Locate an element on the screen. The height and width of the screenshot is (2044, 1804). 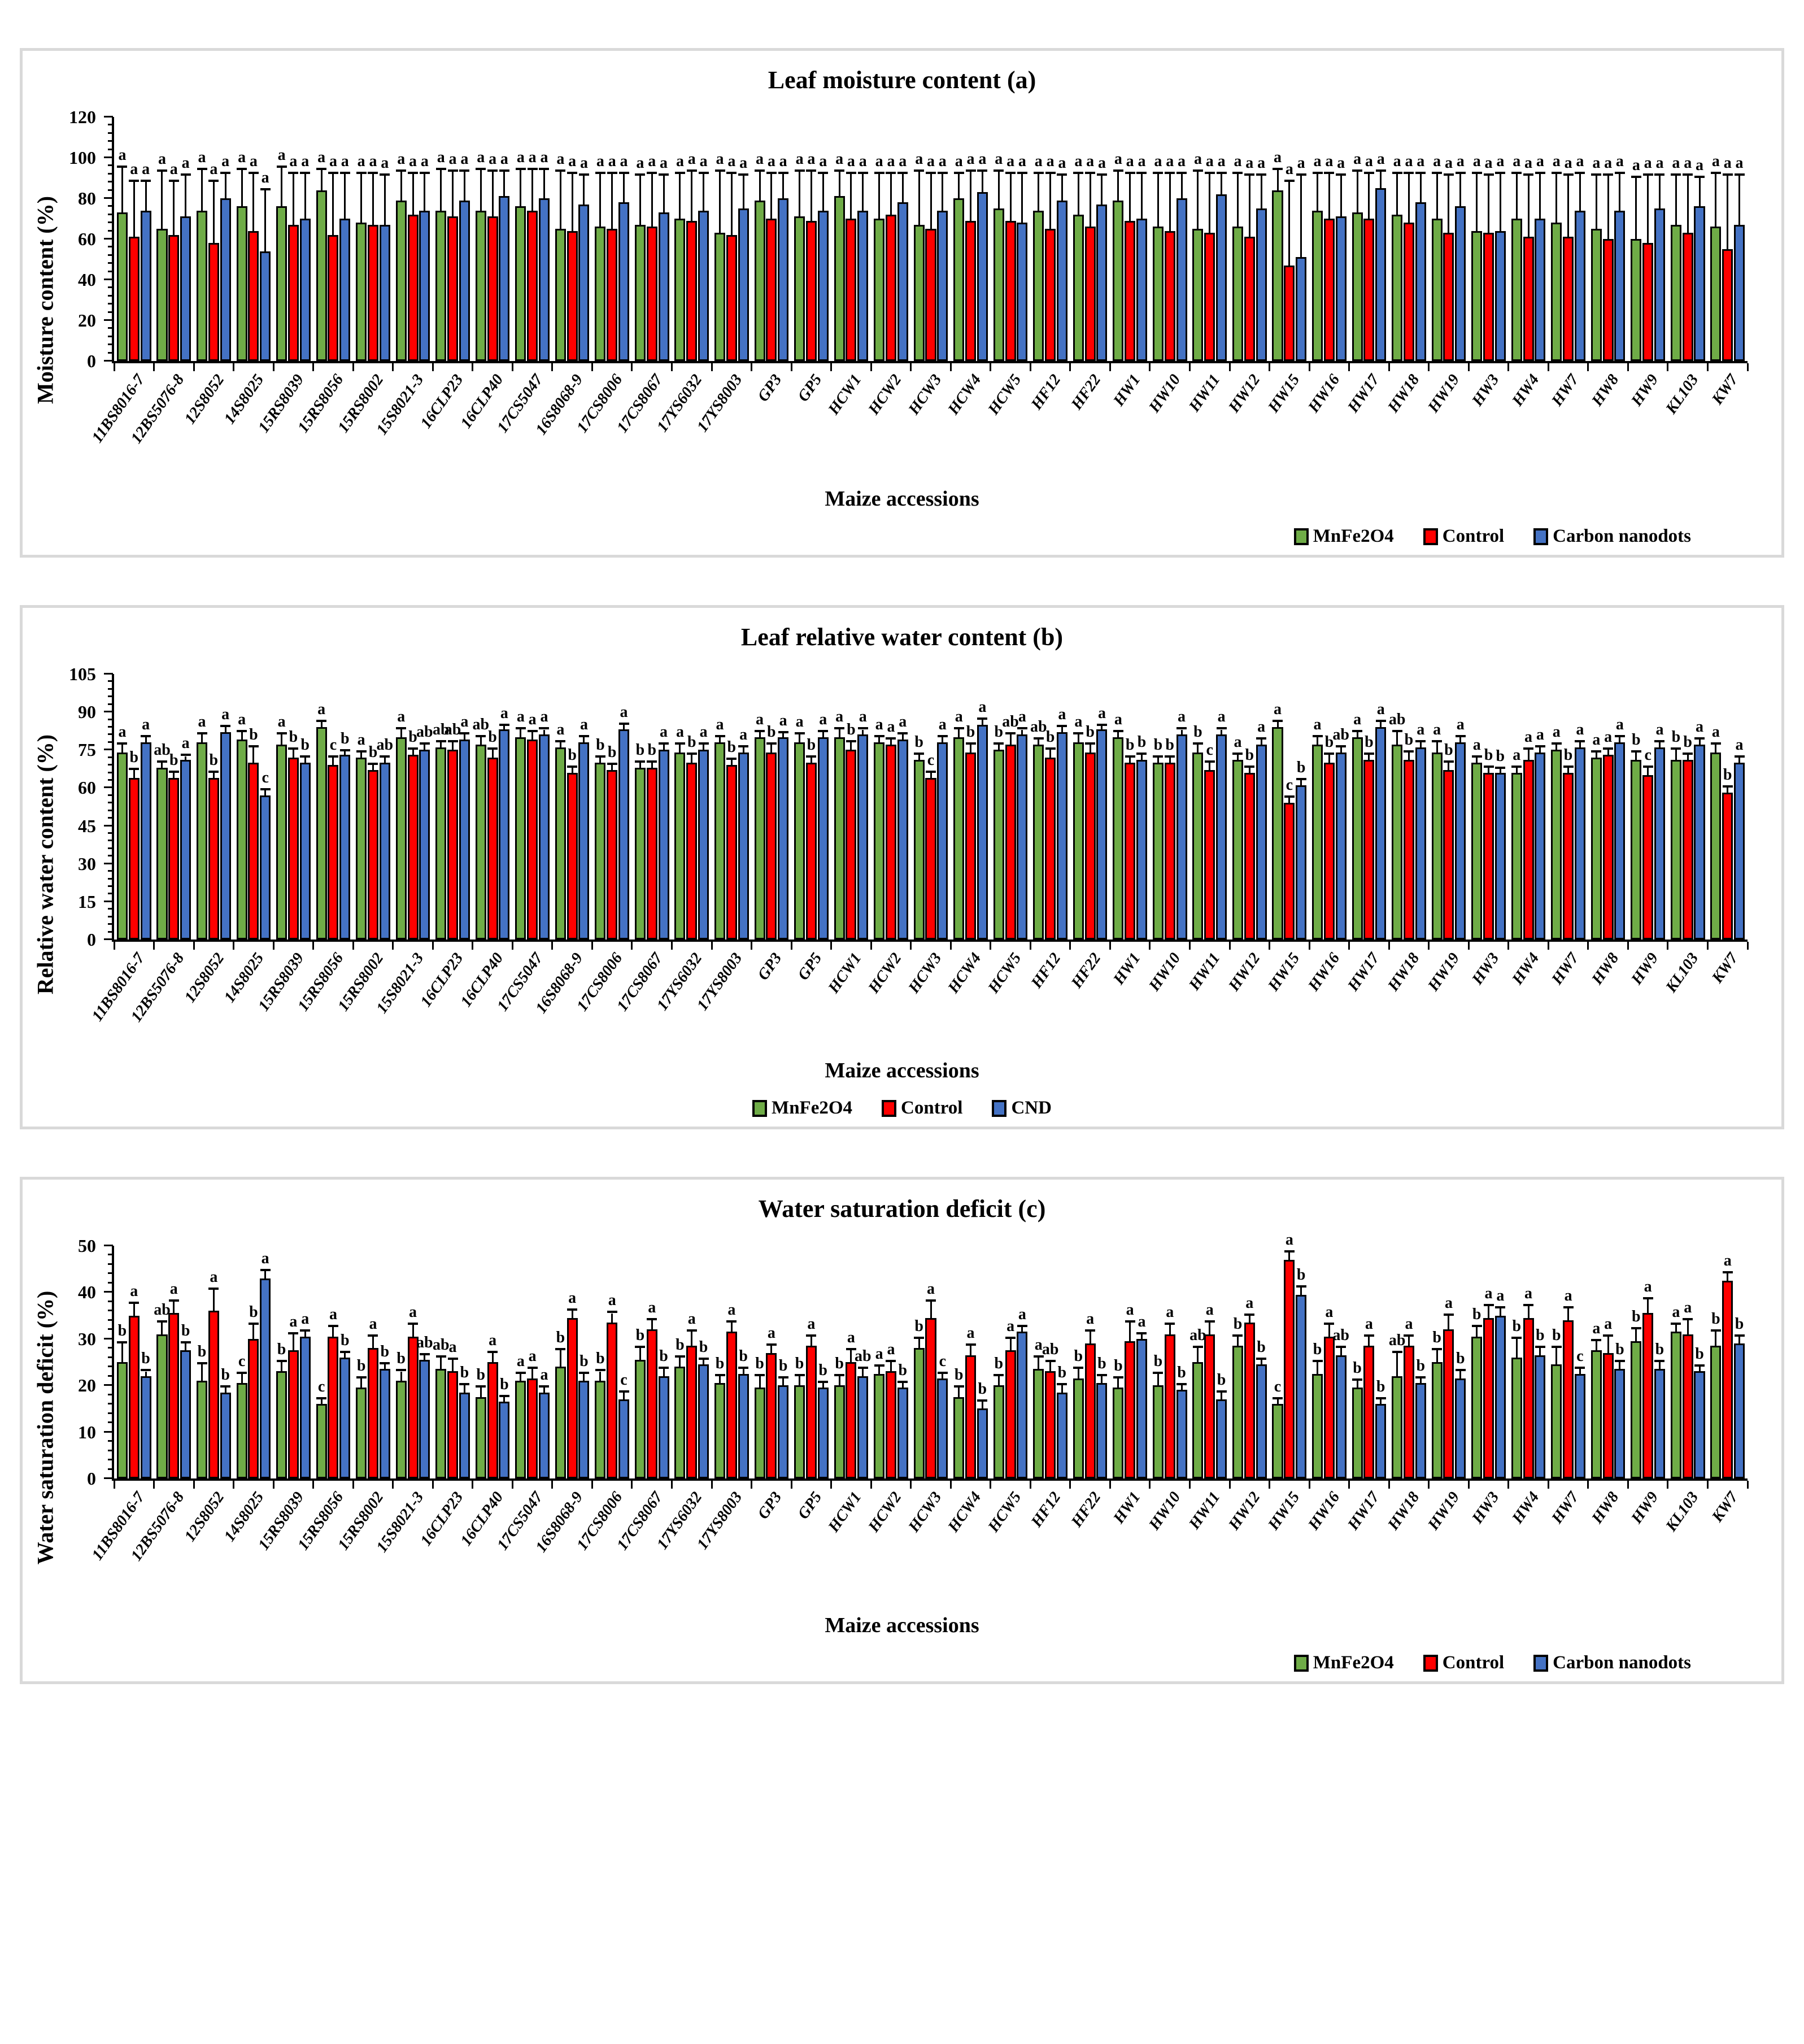
bar-Carbon nanodots-15RS8056 is located at coordinates (345, 1417).